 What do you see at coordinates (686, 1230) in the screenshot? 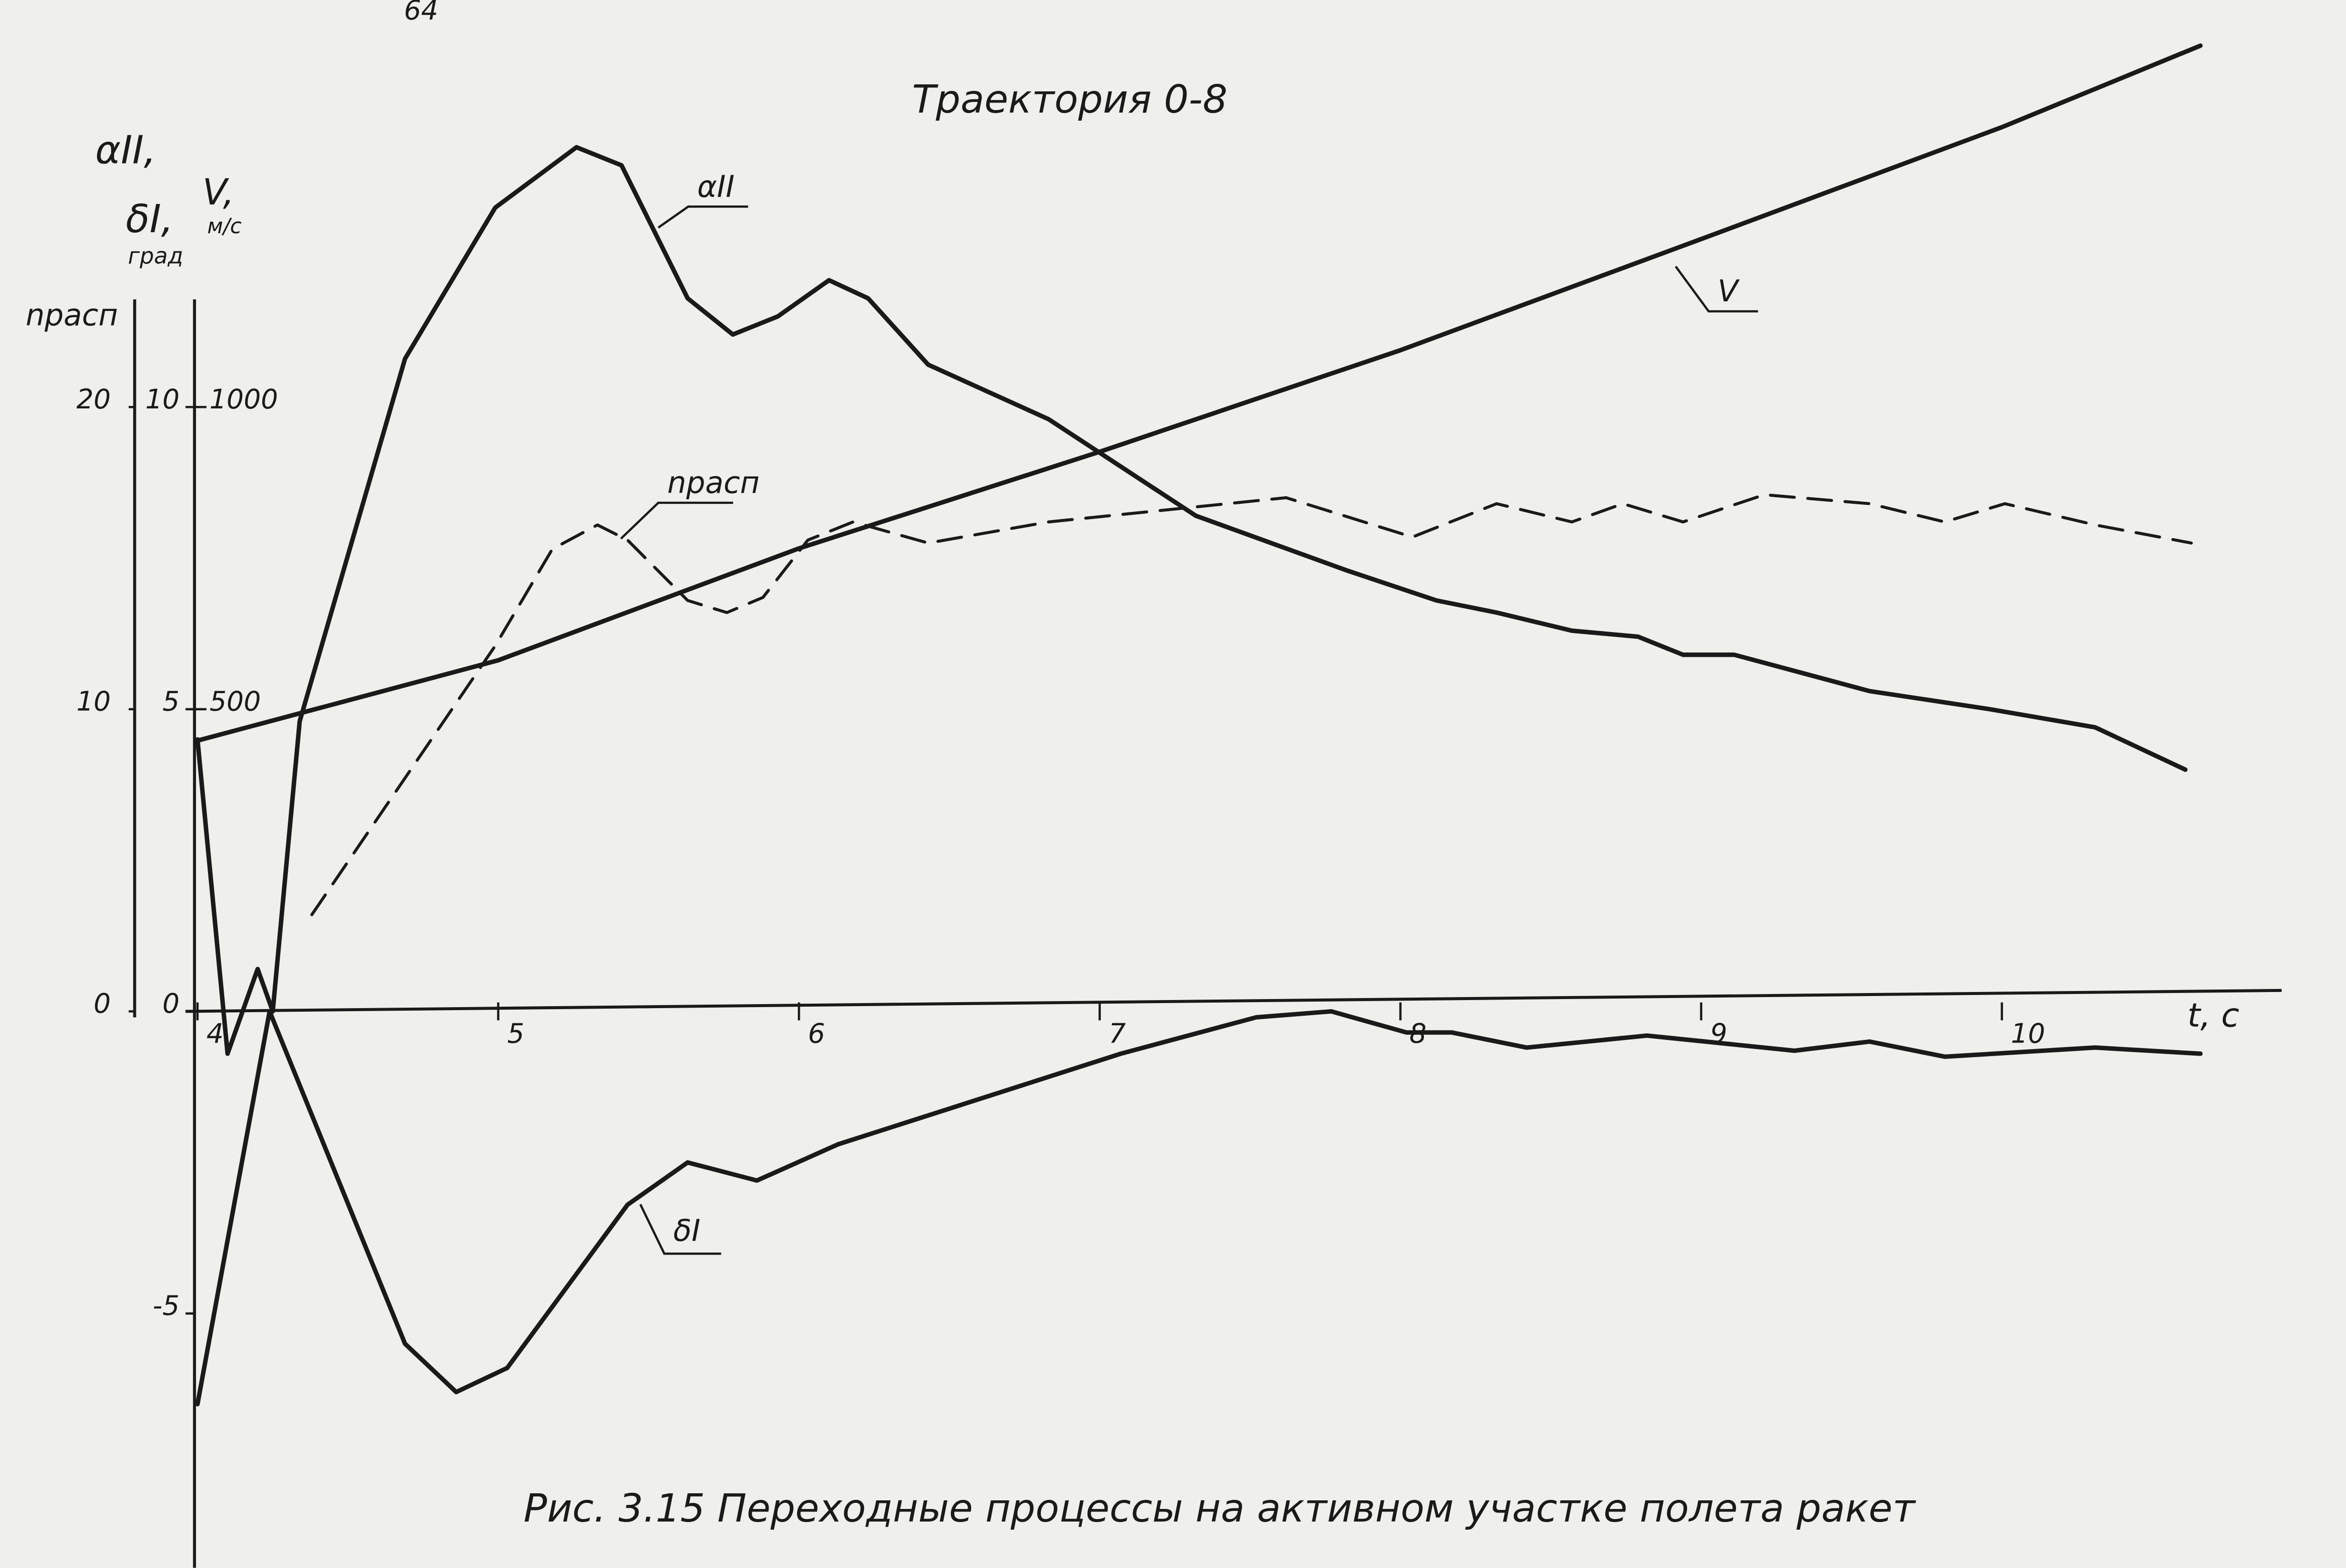
I see `legend-label: δI` at bounding box center [686, 1230].